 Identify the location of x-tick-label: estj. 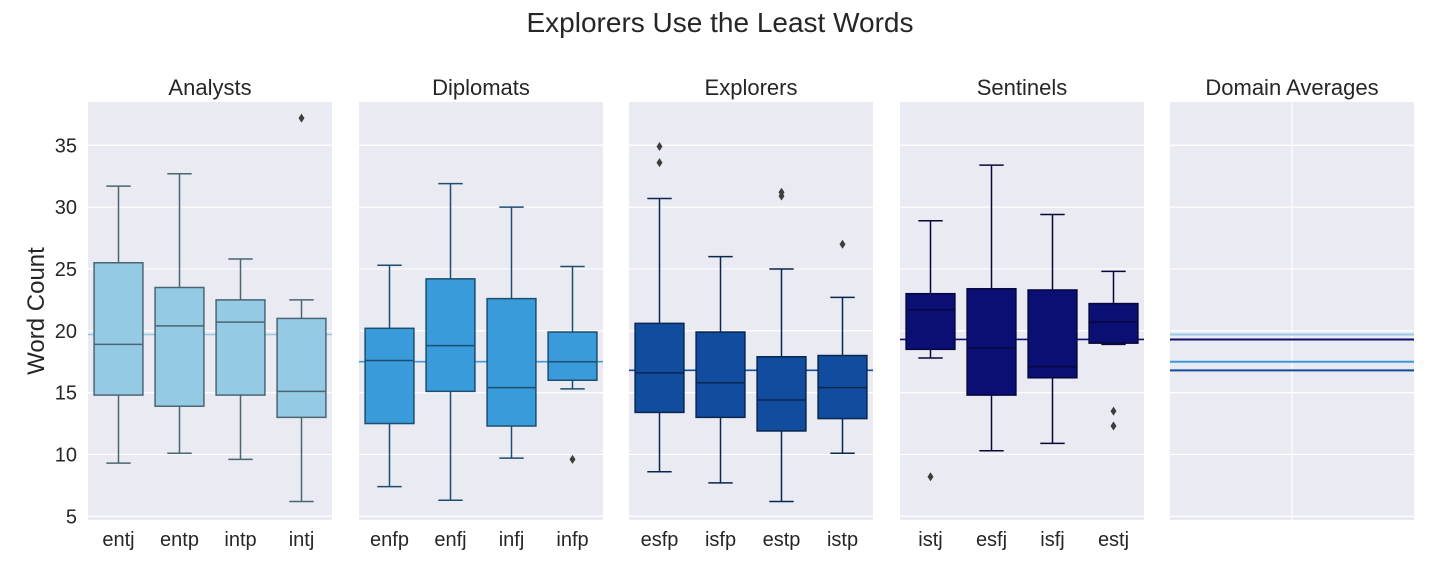
(1113, 540).